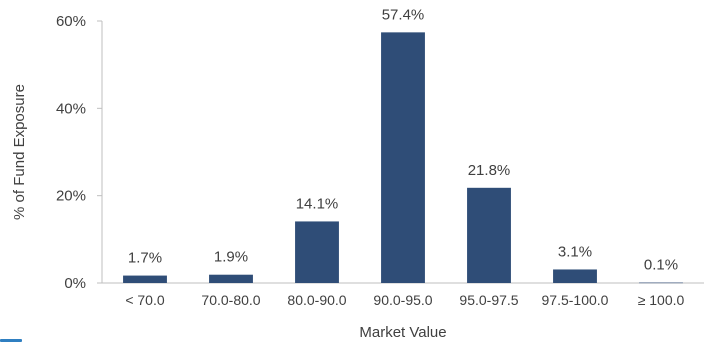 The height and width of the screenshot is (344, 717). What do you see at coordinates (231, 257) in the screenshot?
I see `bar-data-label: 1.9%` at bounding box center [231, 257].